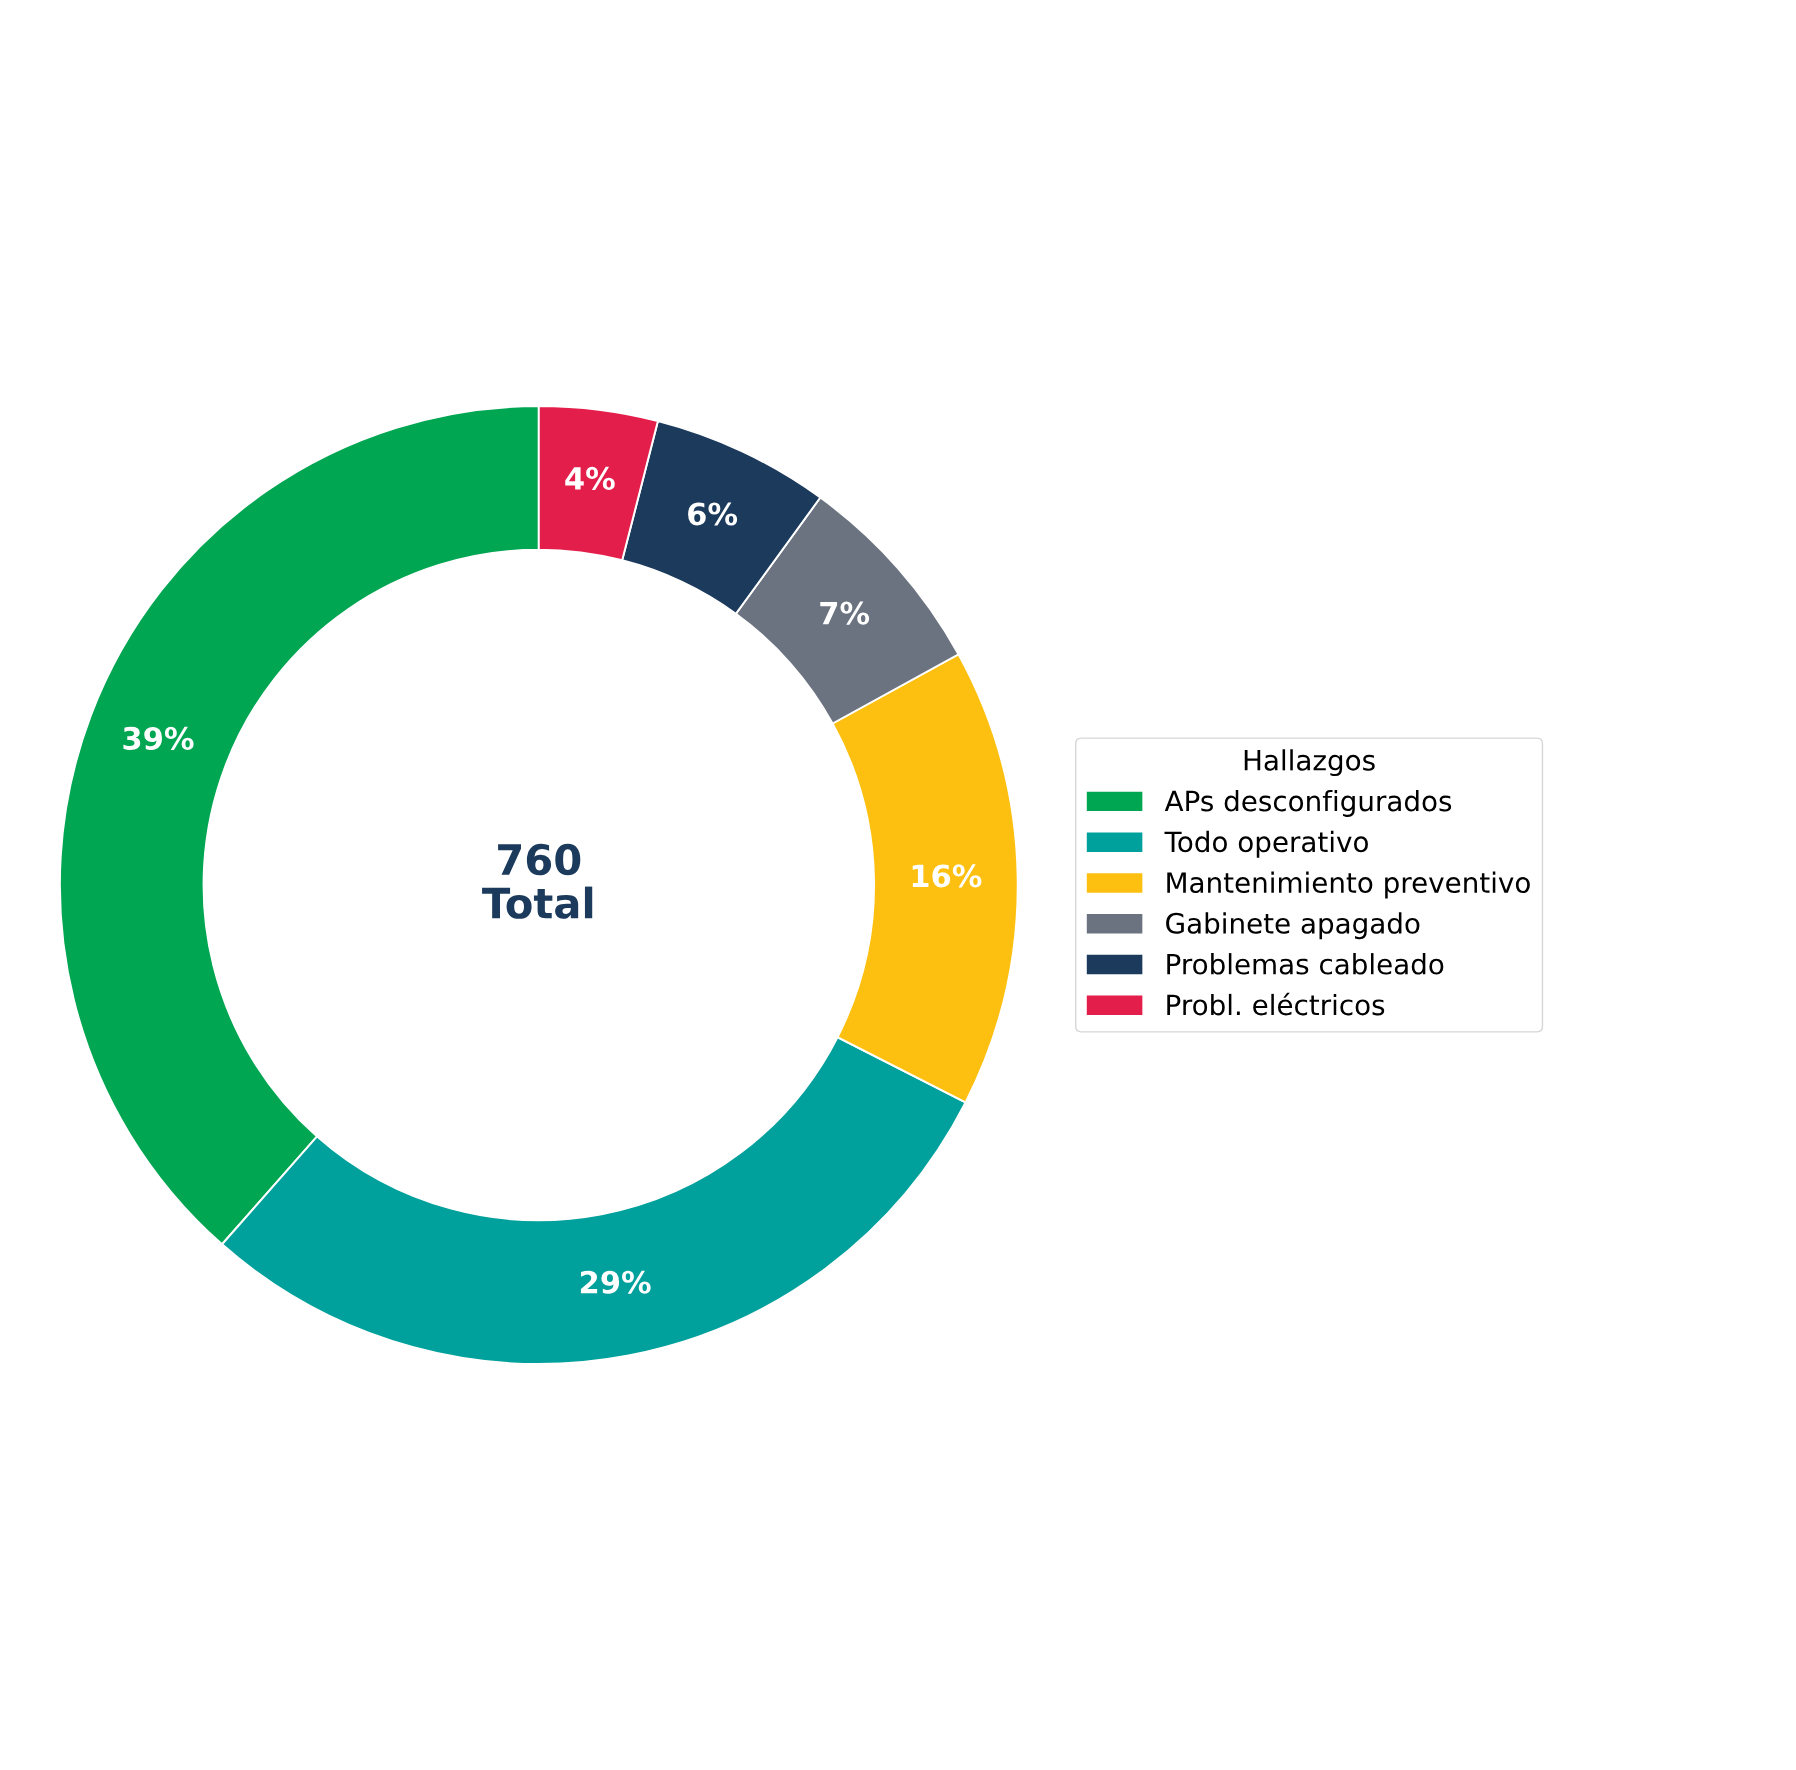  I want to click on data-label: 6%, so click(713, 514).